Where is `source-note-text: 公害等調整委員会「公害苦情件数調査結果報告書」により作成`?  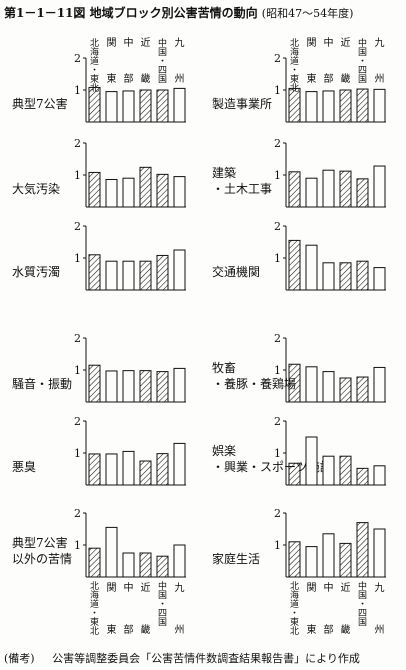
source-note-text: 公害等調整委員会「公害苦情件数調査結果報告書」により作成 is located at coordinates (206, 658).